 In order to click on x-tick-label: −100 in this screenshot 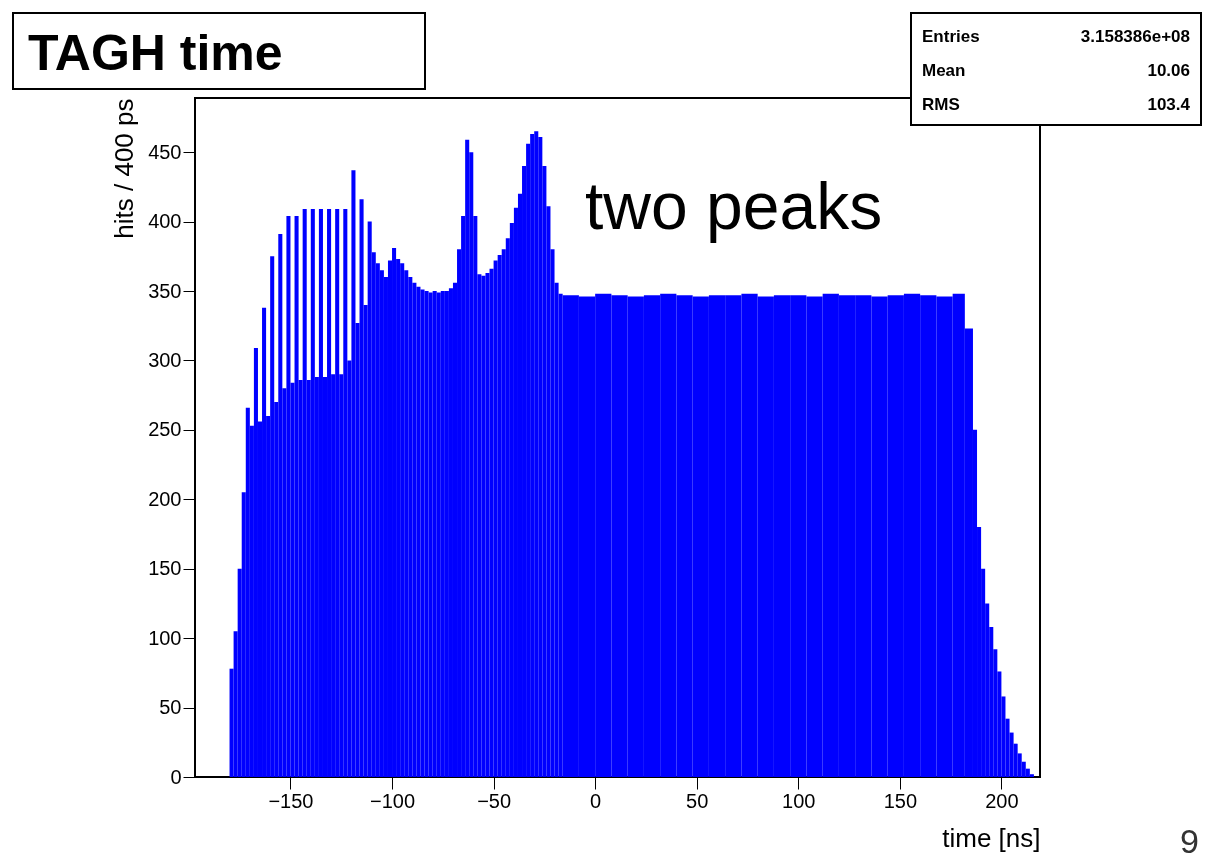, I will do `click(393, 800)`.